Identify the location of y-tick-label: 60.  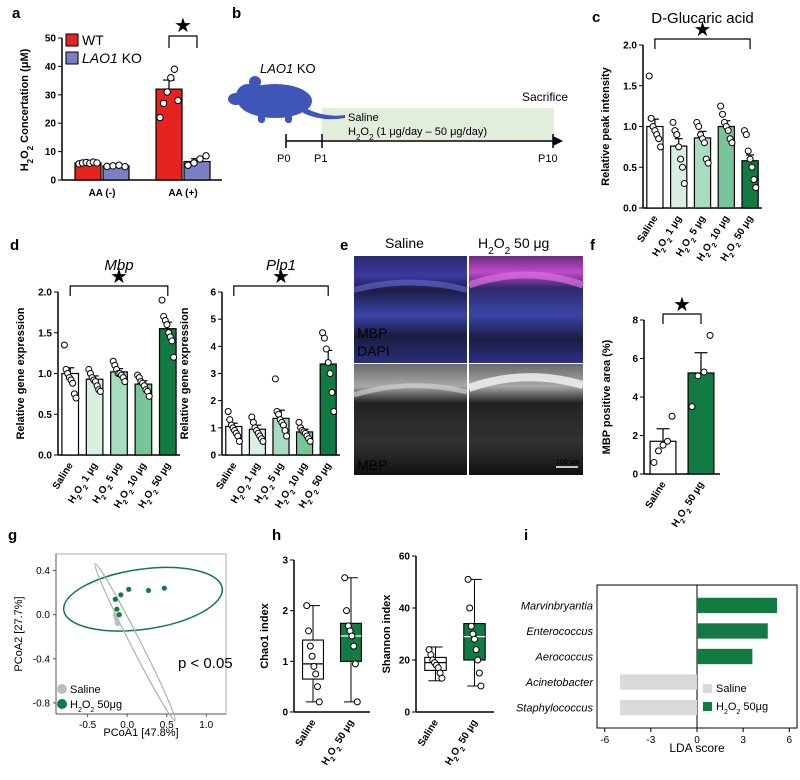
(405, 557).